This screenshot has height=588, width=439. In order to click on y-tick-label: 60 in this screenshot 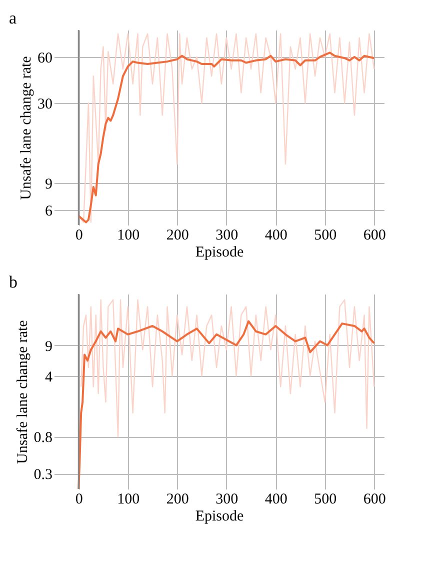, I will do `click(45, 58)`.